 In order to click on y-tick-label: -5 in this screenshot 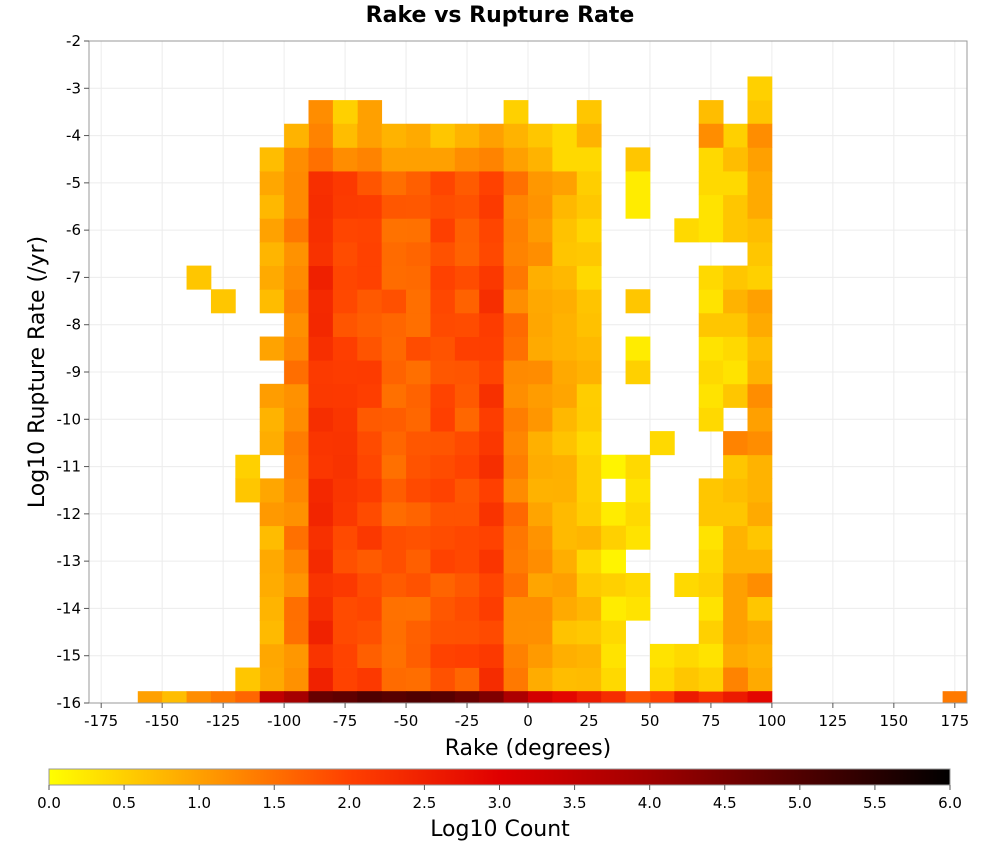, I will do `click(73, 183)`.